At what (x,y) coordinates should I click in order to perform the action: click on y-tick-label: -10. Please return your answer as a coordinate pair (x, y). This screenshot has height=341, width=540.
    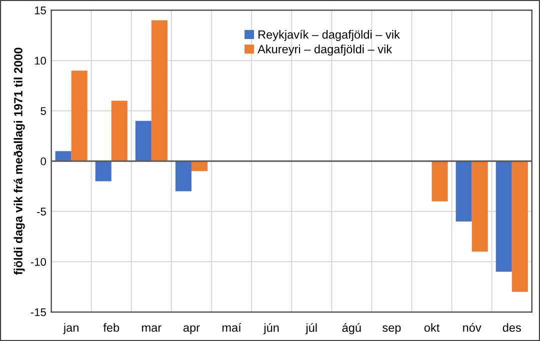
    Looking at the image, I should click on (38, 262).